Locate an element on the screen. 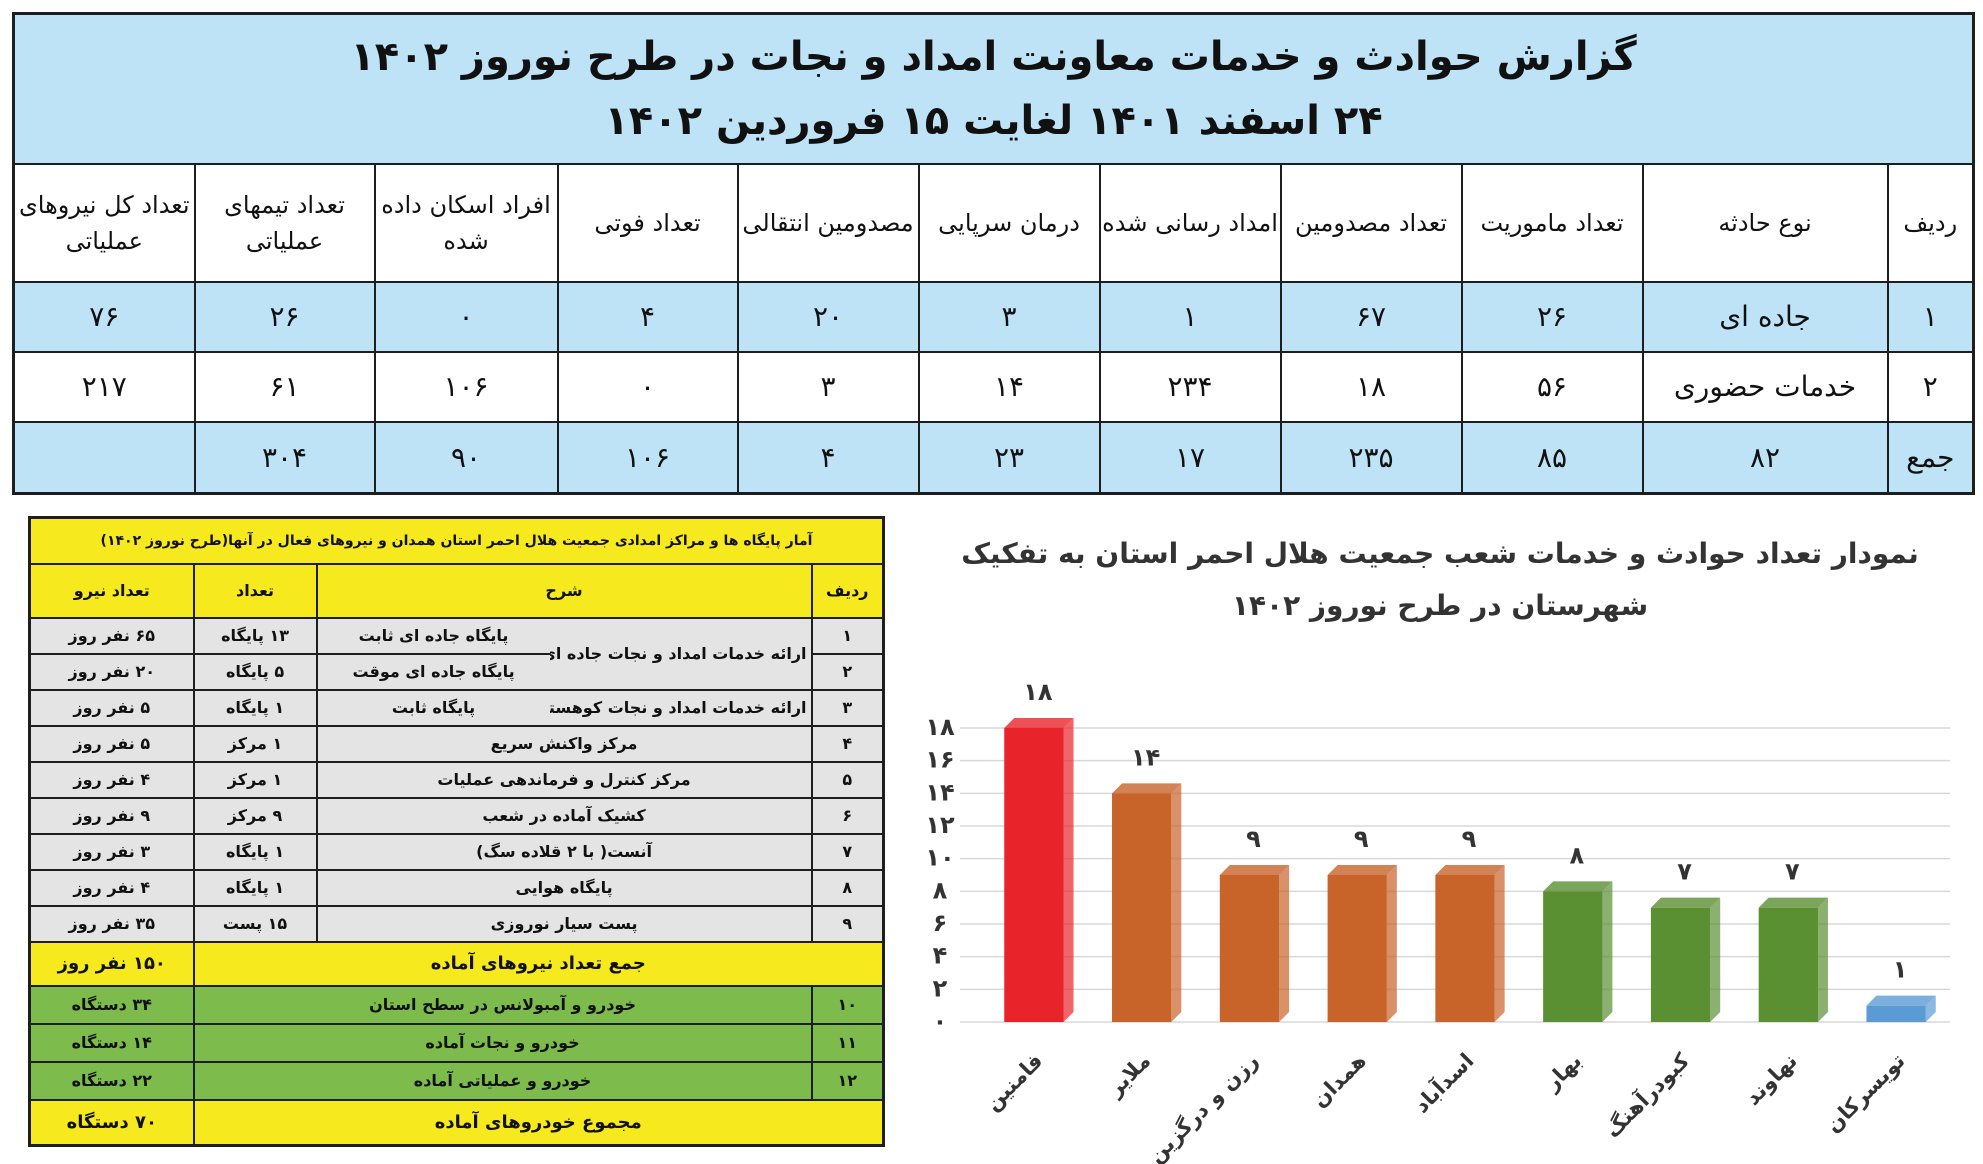  cell: ۲۳۴ is located at coordinates (1190, 386).